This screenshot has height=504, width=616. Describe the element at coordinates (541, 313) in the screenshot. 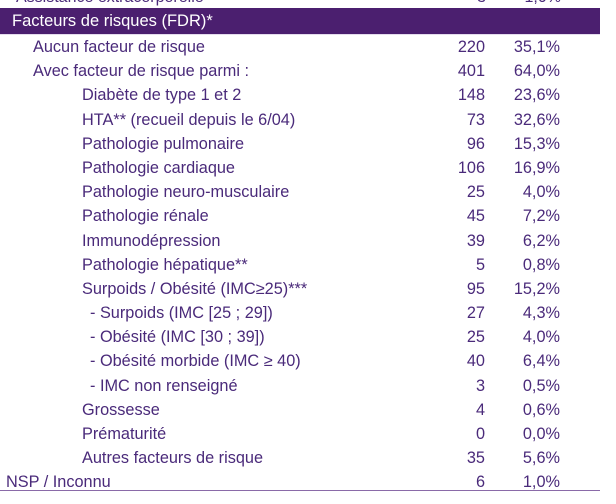

I see `row-percent: 4,3%` at that location.